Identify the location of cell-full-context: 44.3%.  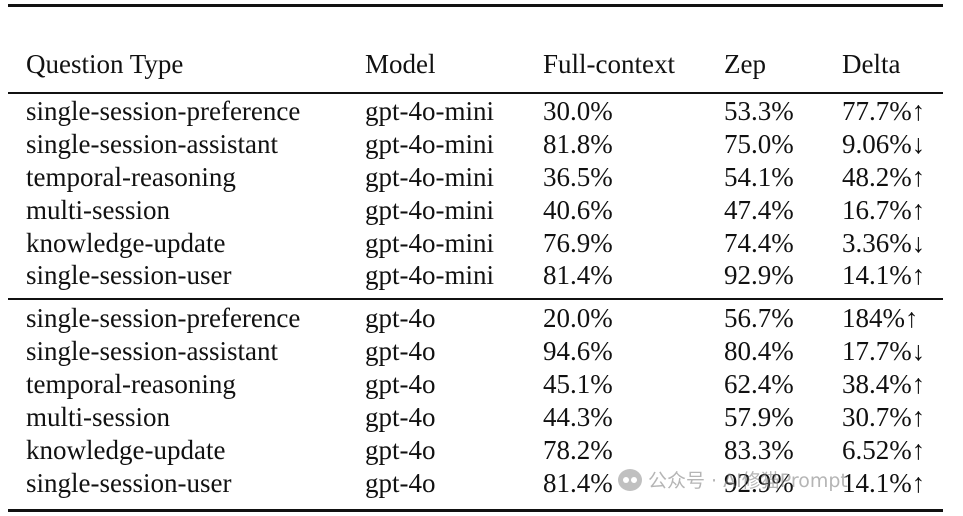
(578, 416).